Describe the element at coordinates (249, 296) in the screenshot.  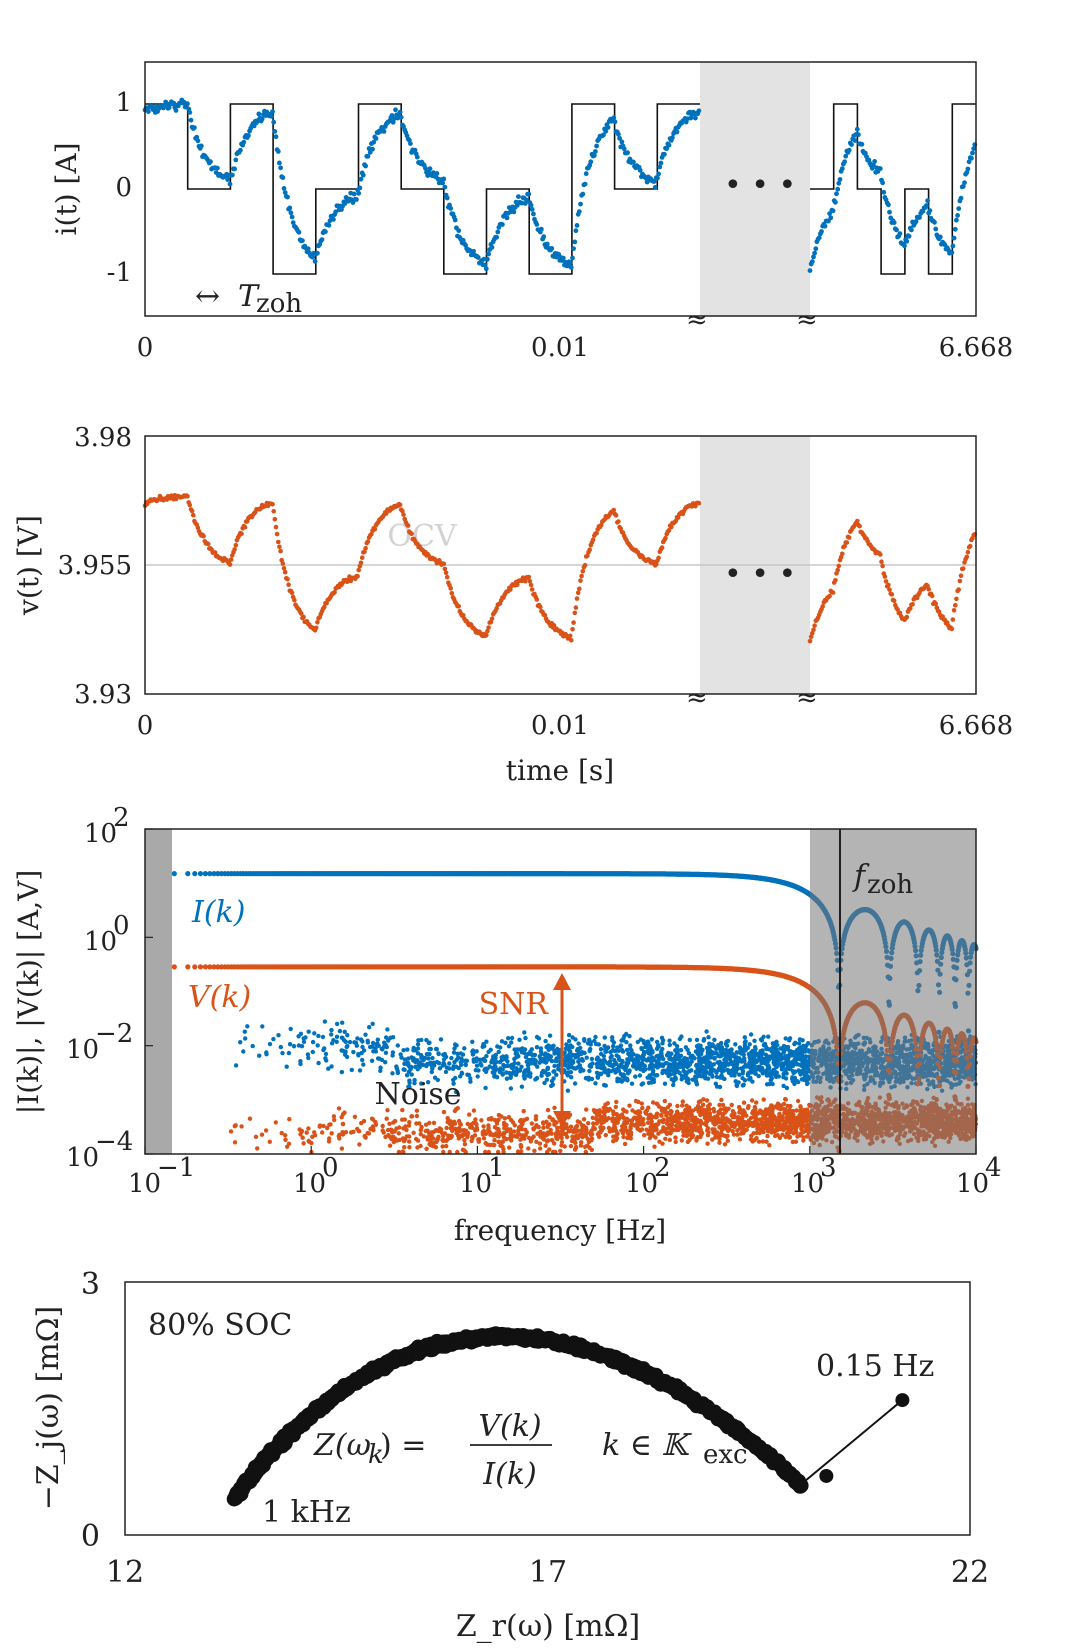
I see `tzoh-label: T` at that location.